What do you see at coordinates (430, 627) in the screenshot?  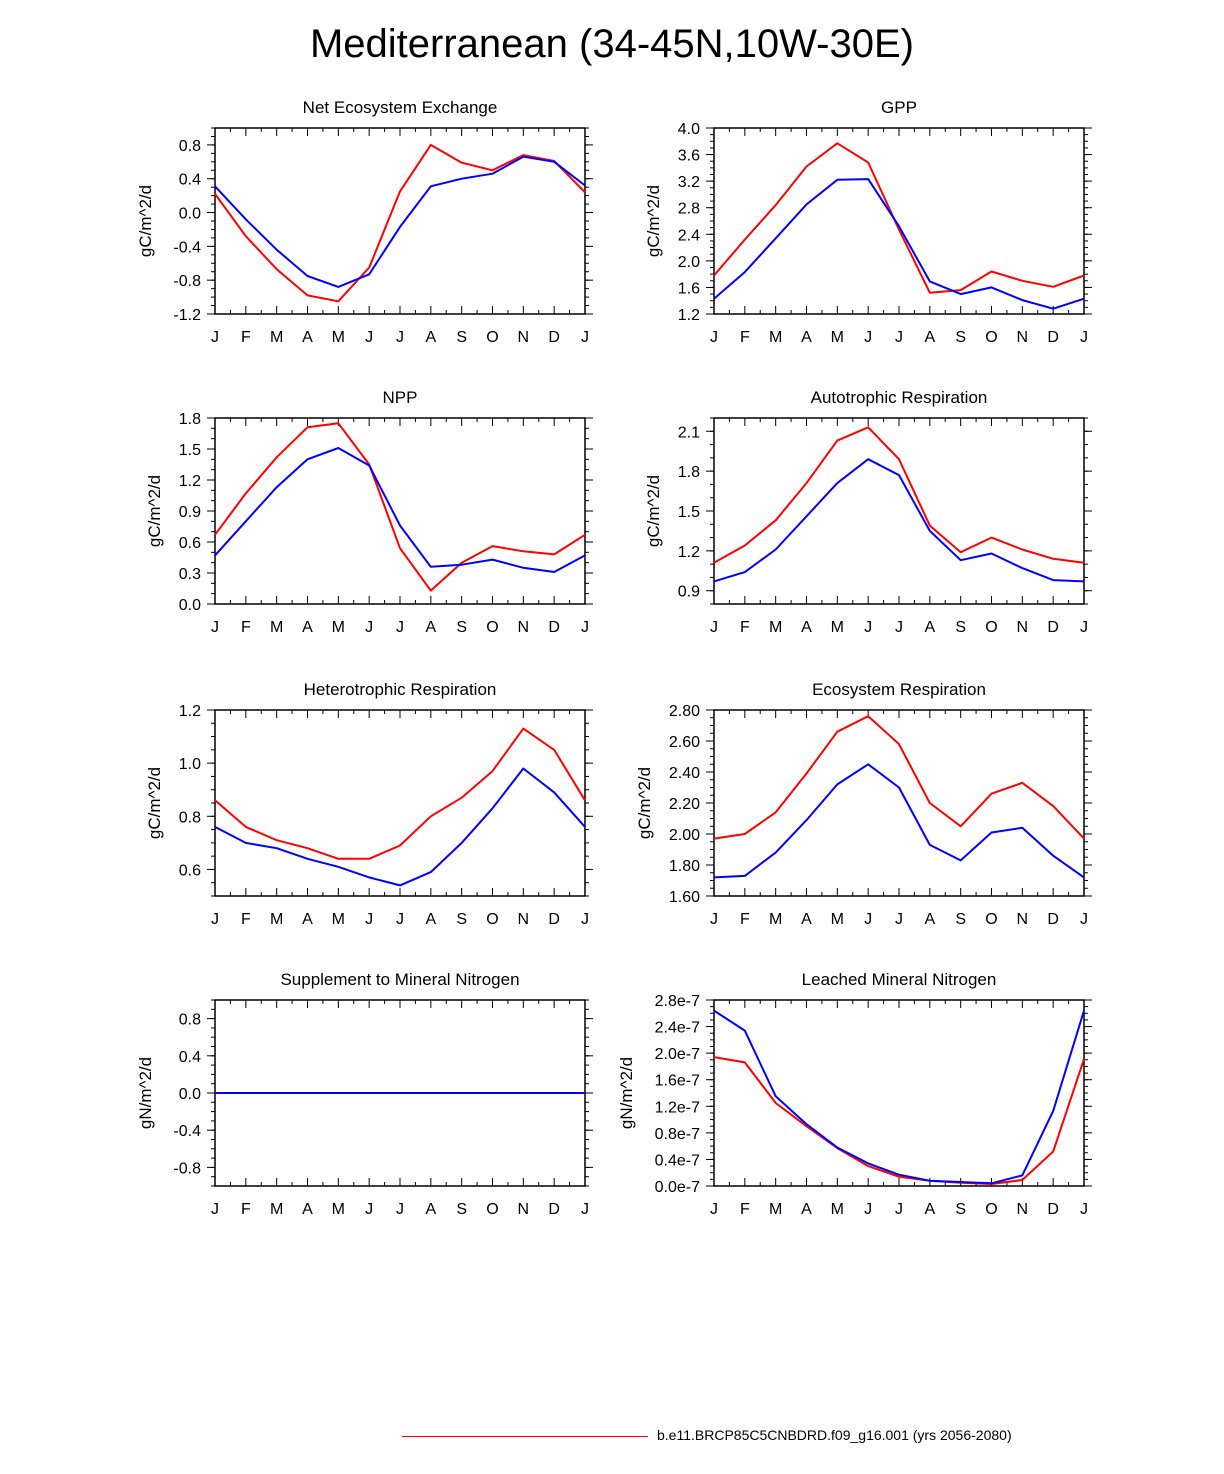 I see `panel-3-xtick-label: A` at bounding box center [430, 627].